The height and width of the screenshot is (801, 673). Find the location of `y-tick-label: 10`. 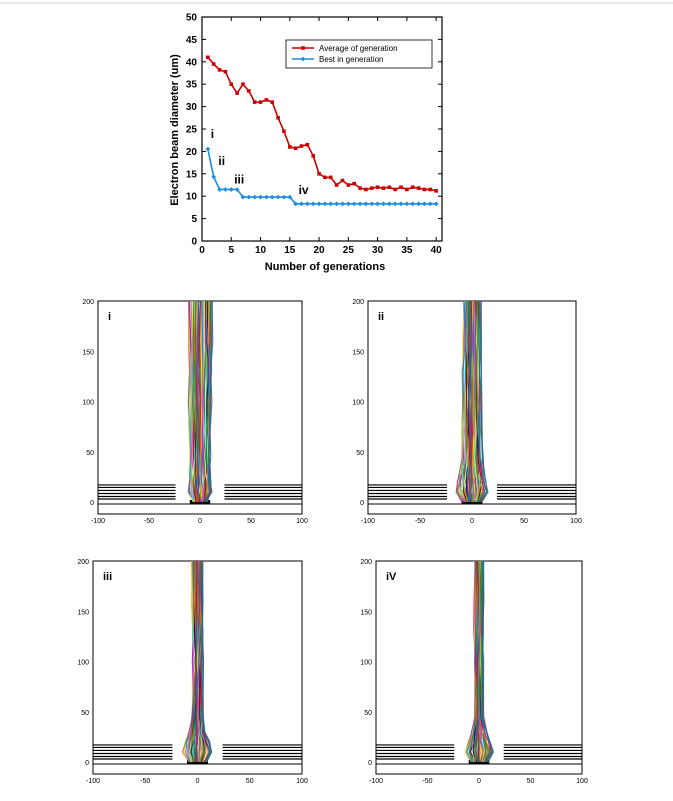

y-tick-label: 10 is located at coordinates (192, 197).